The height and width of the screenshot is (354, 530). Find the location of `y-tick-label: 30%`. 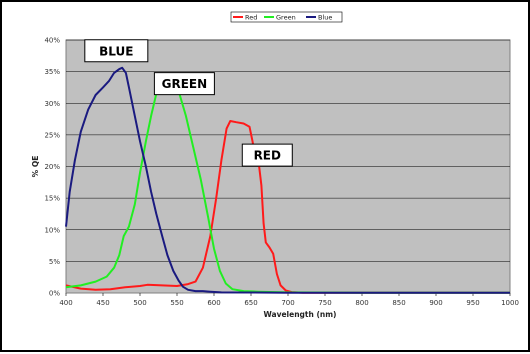

y-tick-label: 30% is located at coordinates (52, 104).